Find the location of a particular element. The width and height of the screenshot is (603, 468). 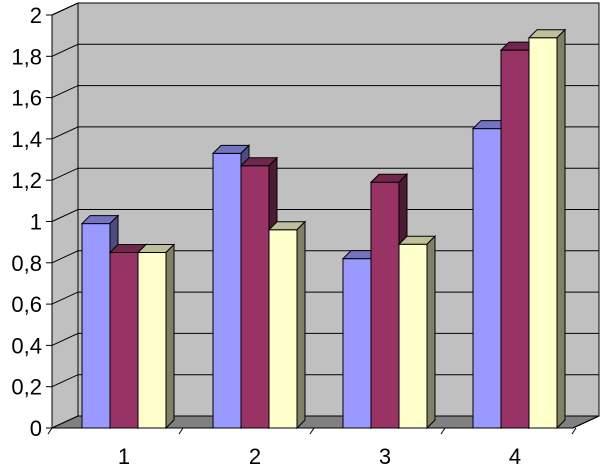

y-tick-label: 0,2 is located at coordinates (26, 387).